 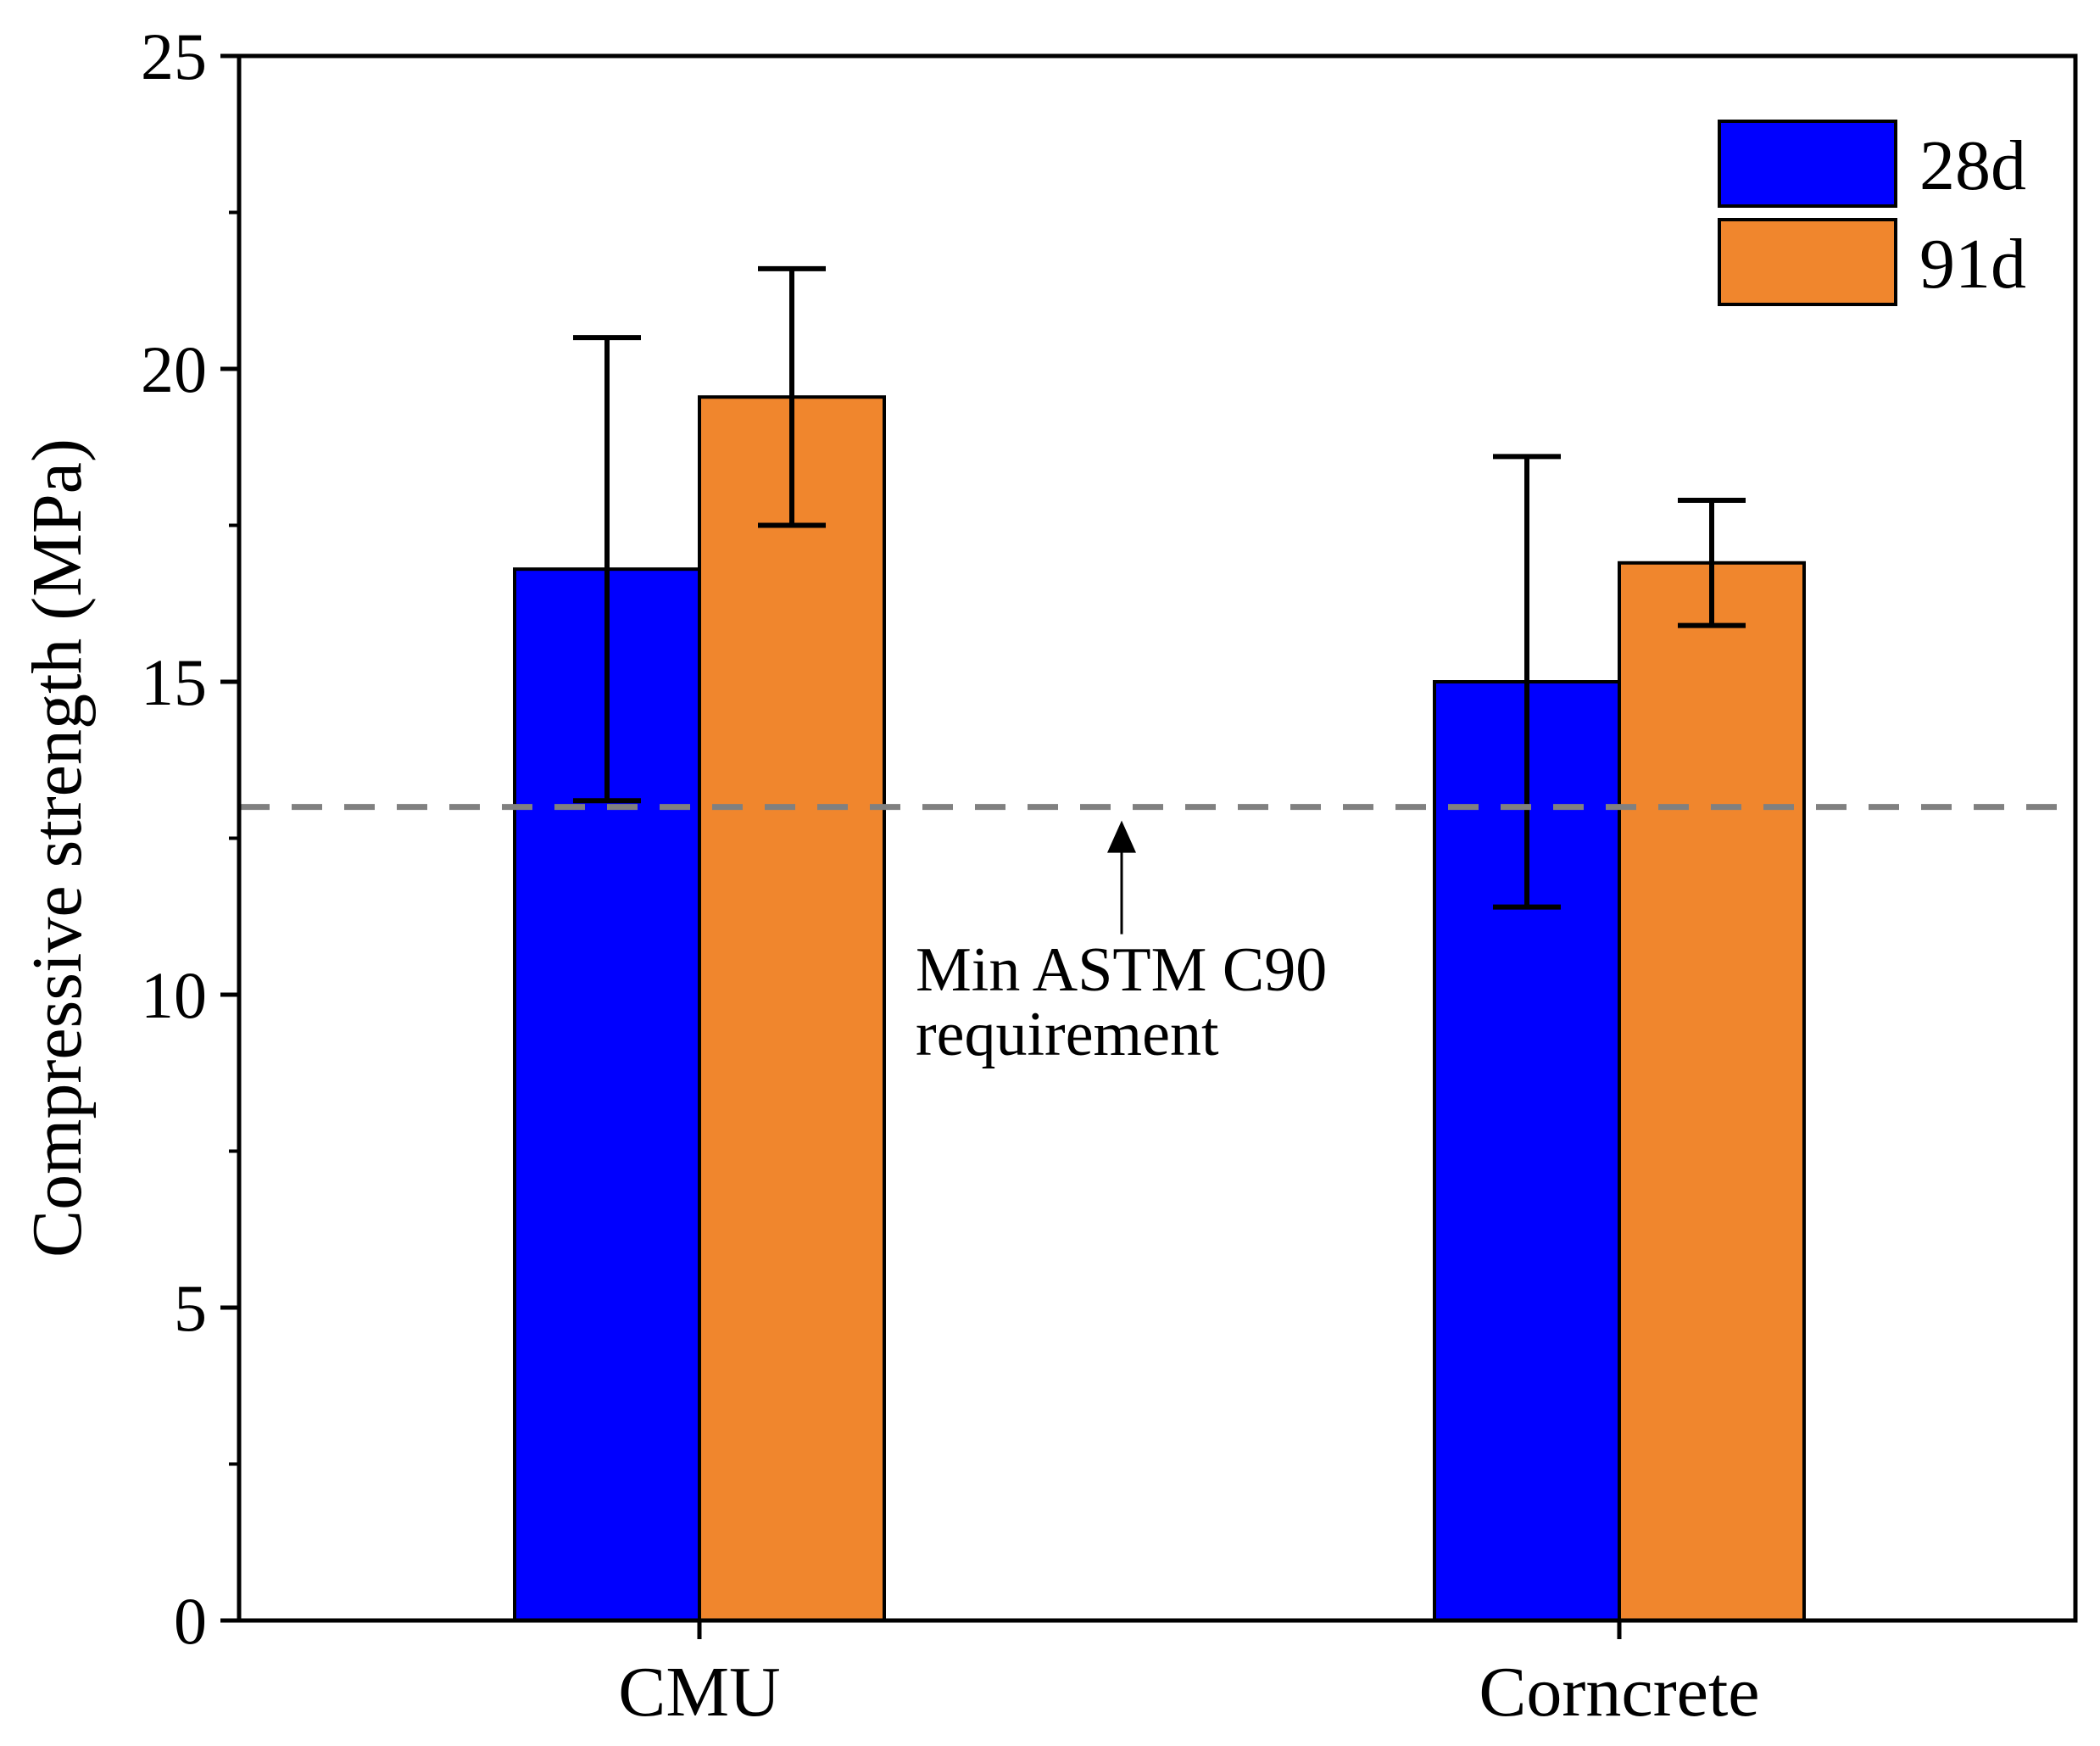 I want to click on x-tick-label-cmu: CMU, so click(x=699, y=1692).